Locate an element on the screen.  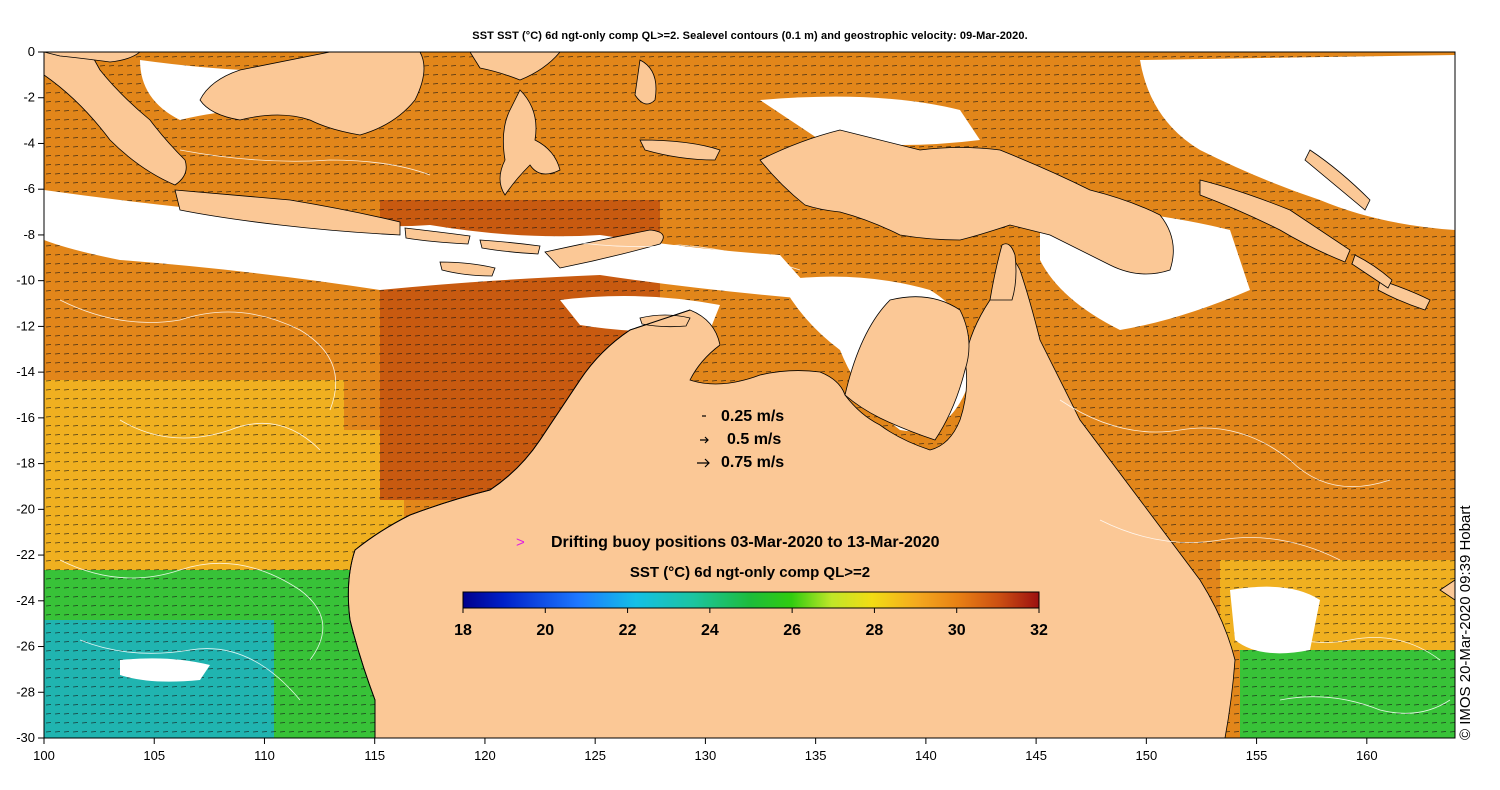
land-new-ireland is located at coordinates (1337, 180).